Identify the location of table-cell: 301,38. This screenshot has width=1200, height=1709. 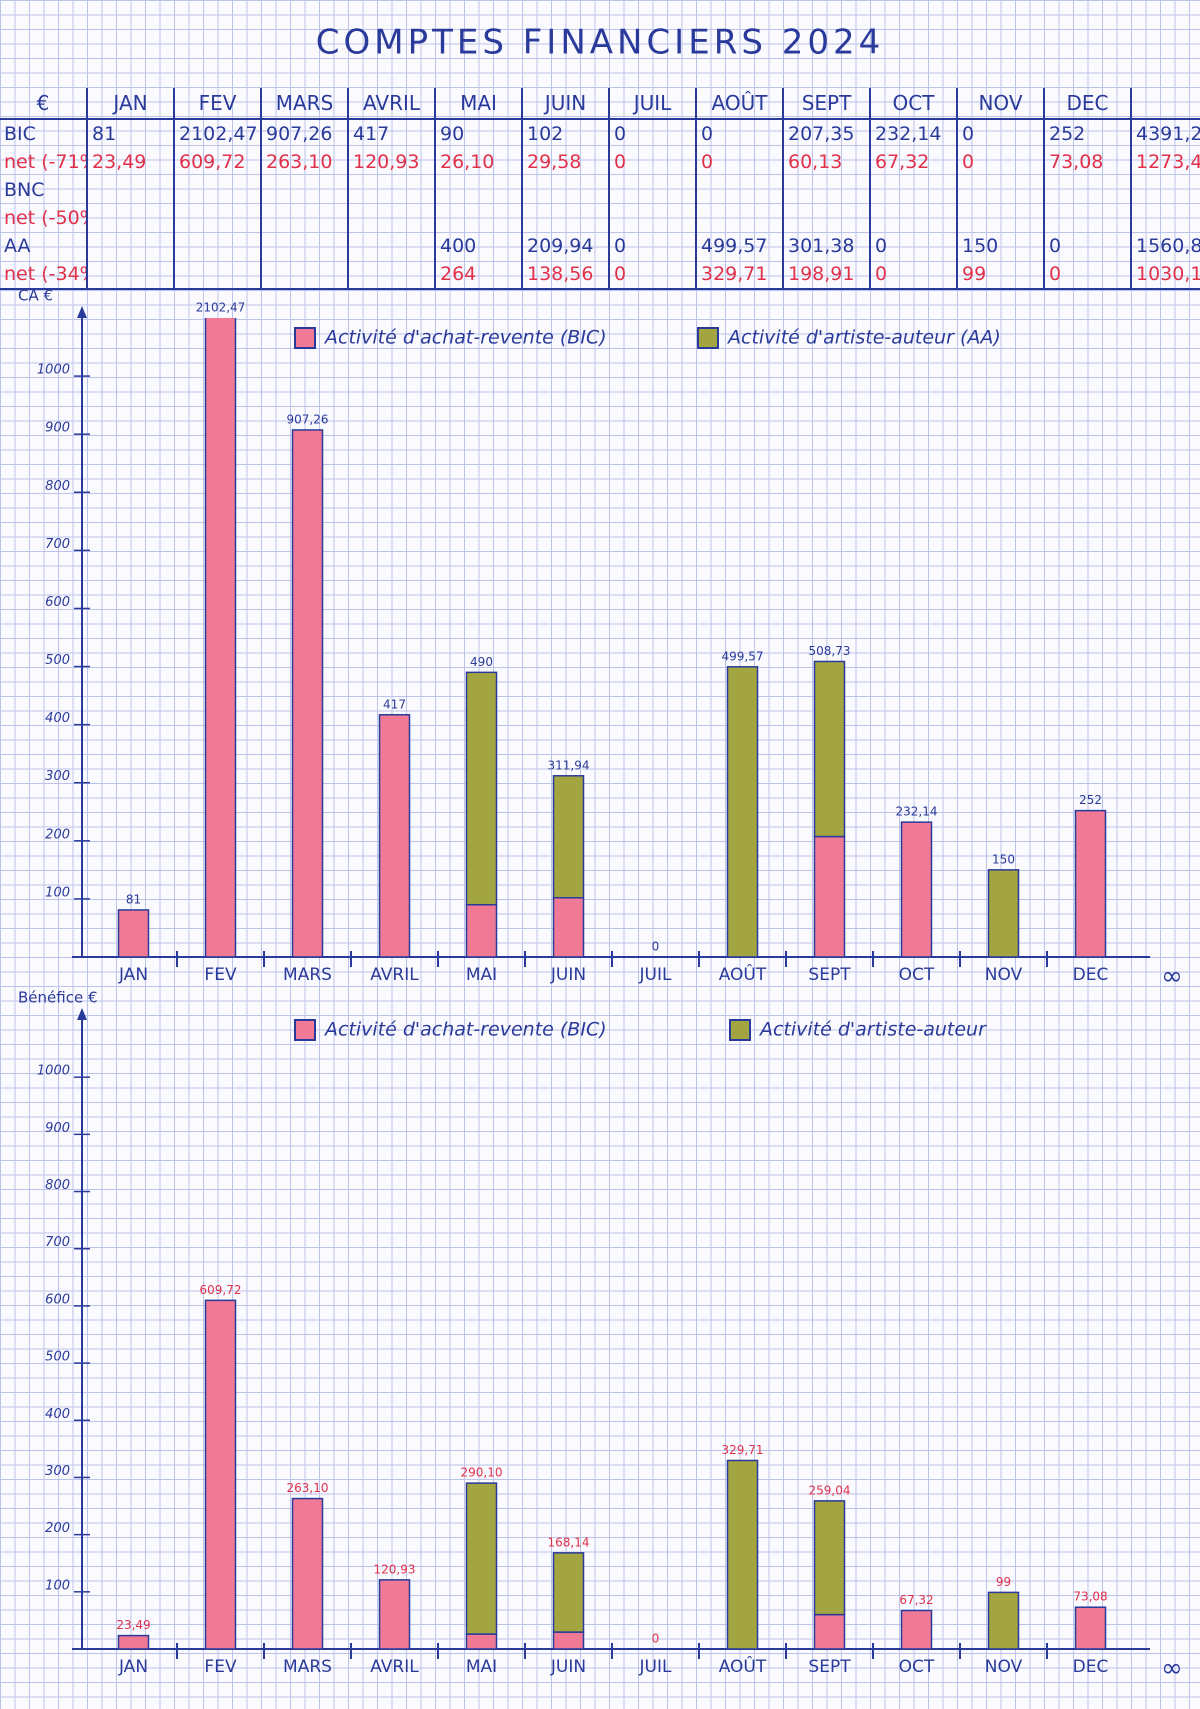
(826, 246).